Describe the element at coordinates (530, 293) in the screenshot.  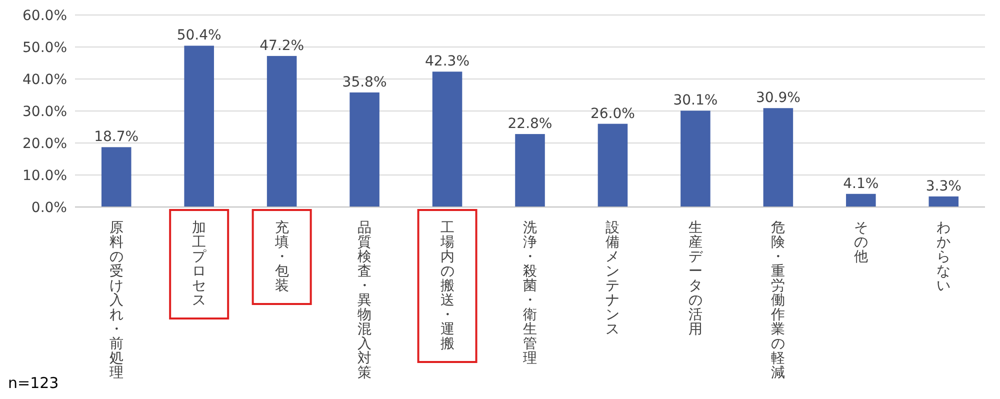
I see `category-label: 洗浄・殺菌・衛生管理` at that location.